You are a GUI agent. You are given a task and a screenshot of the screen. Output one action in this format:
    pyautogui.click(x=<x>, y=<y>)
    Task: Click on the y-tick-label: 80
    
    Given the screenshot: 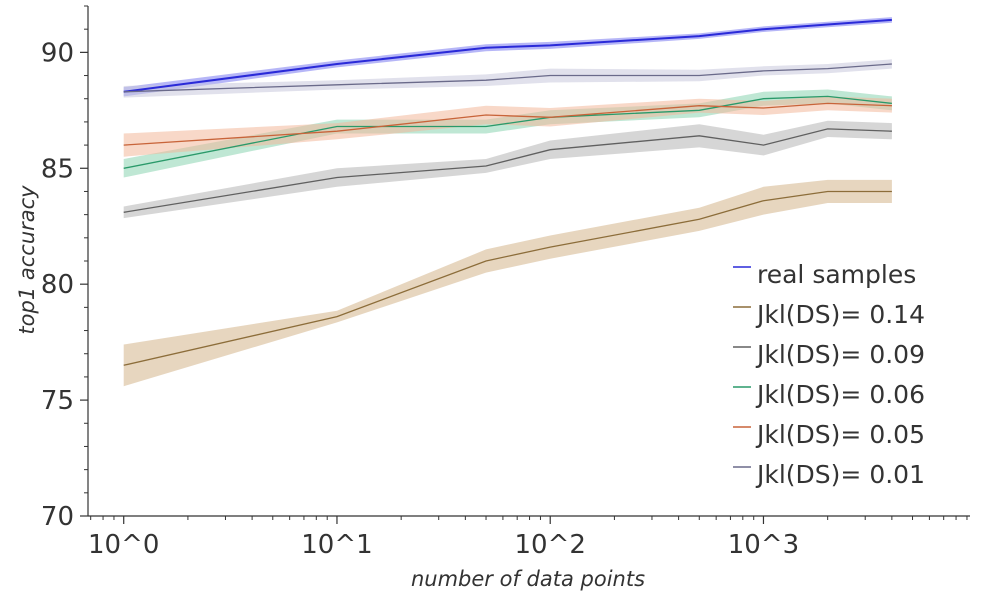 What is the action you would take?
    pyautogui.click(x=57, y=285)
    